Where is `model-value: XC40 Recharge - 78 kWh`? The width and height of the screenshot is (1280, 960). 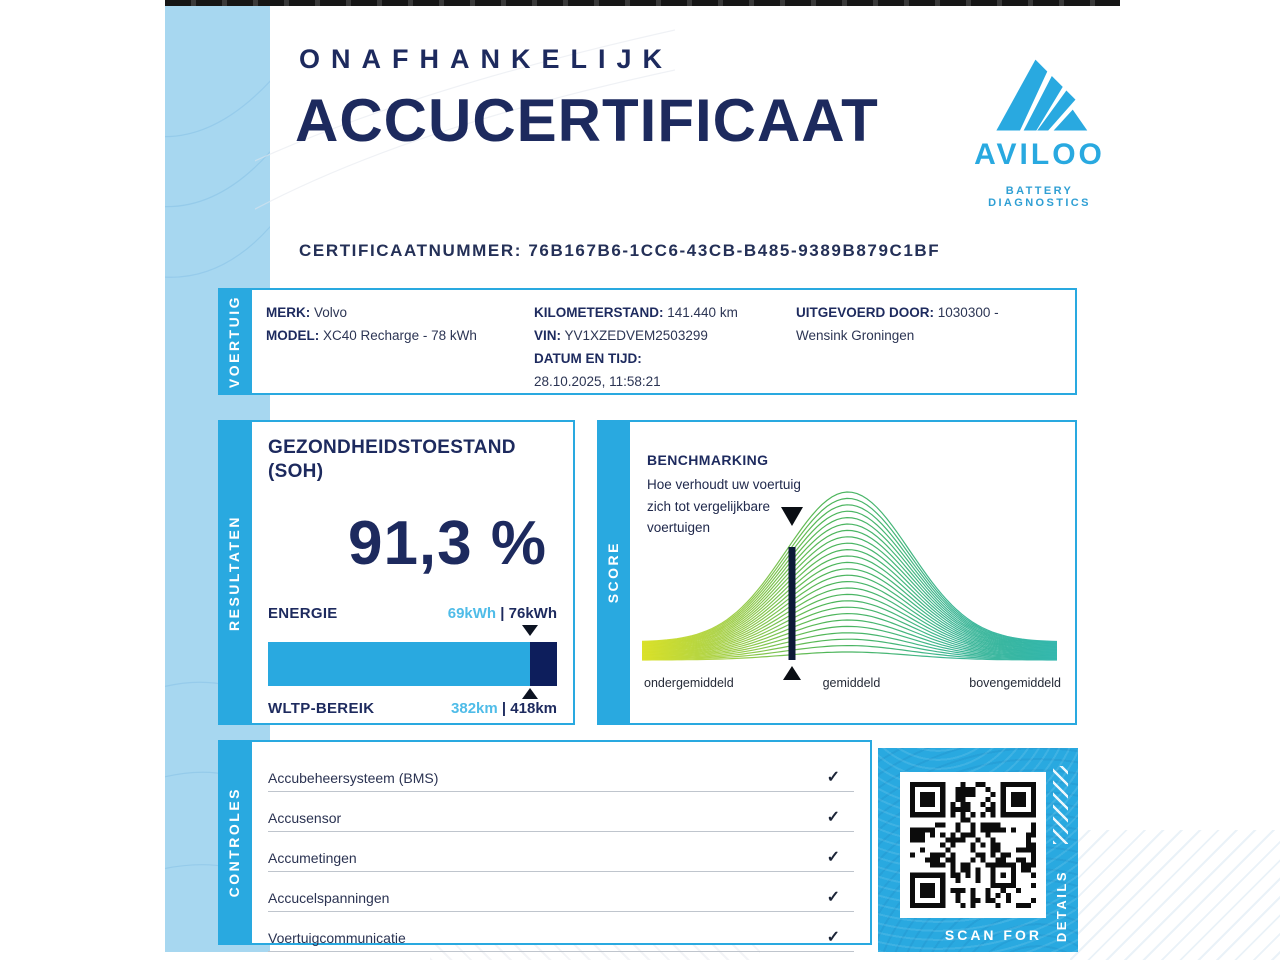 model-value: XC40 Recharge - 78 kWh is located at coordinates (400, 335).